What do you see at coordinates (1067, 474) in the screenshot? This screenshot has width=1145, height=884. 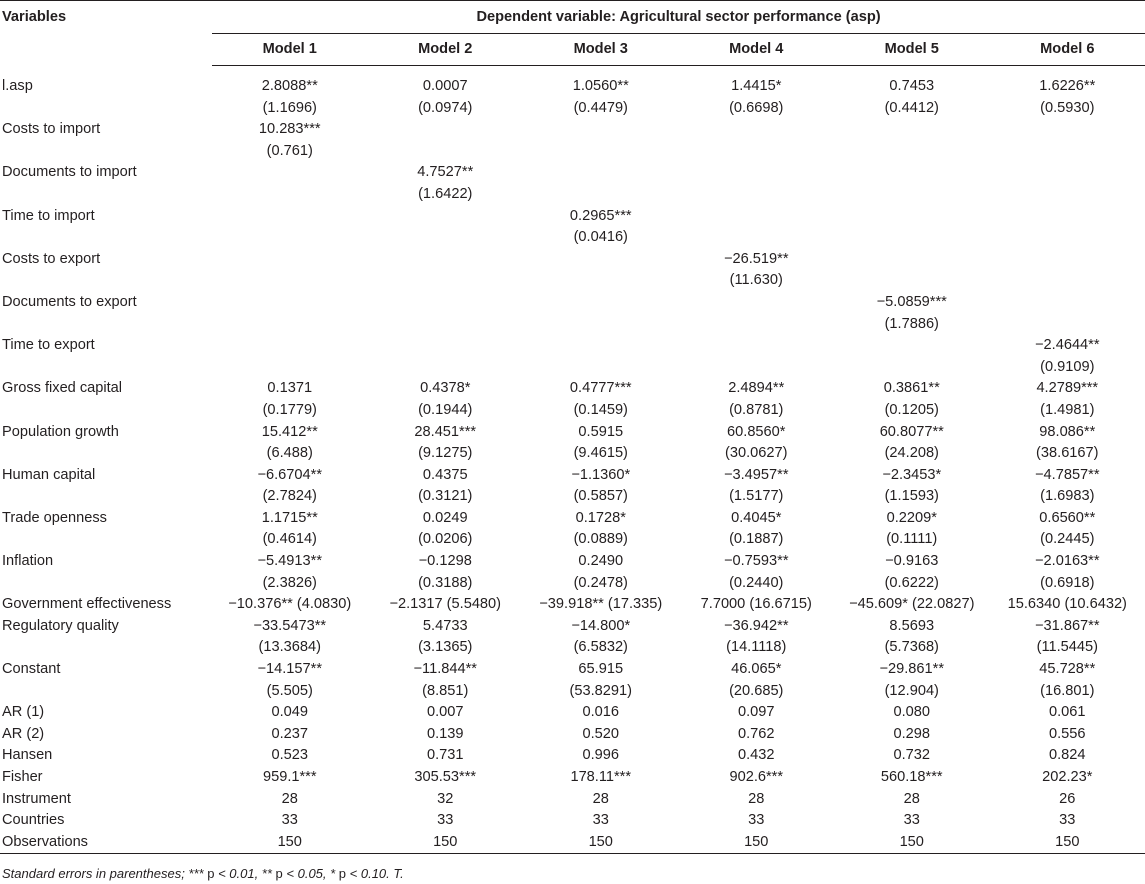 I see `coefficient: −4.7857**` at bounding box center [1067, 474].